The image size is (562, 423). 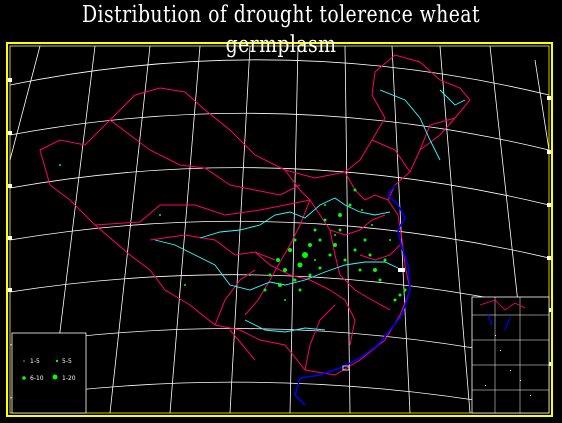 I want to click on location-marker, so click(x=401, y=270).